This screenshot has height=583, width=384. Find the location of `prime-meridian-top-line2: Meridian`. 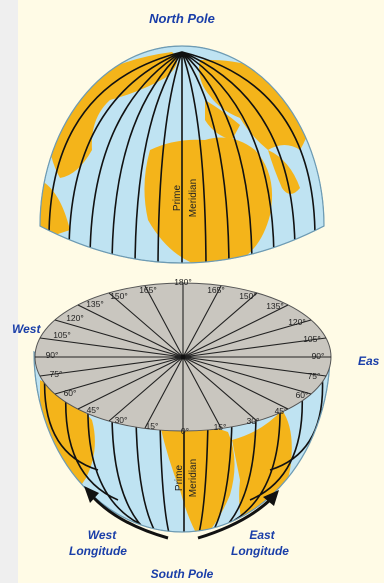

prime-meridian-top-line2: Meridian is located at coordinates (193, 198).